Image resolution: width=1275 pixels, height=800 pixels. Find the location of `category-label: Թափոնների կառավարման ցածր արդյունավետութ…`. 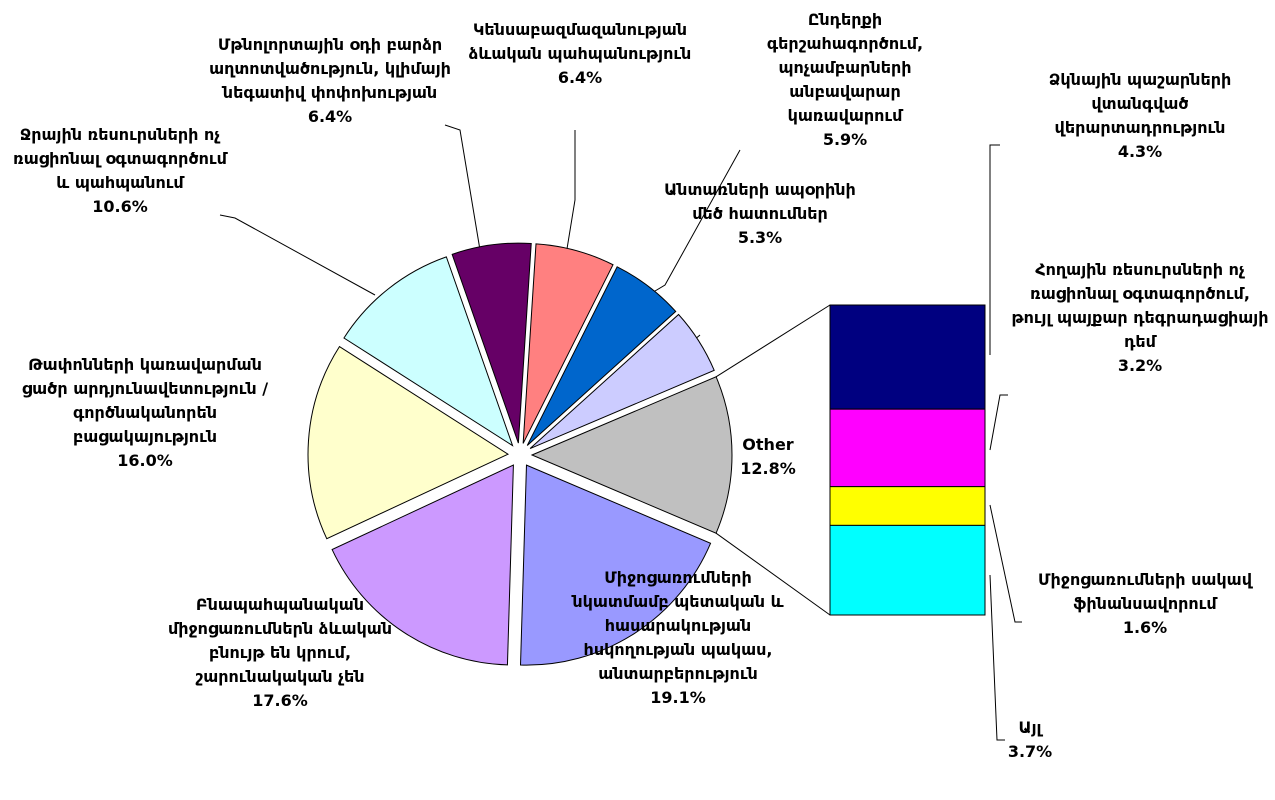

category-label: Թափոնների կառավարման ցածր արդյունավետութ… is located at coordinates (145, 400).